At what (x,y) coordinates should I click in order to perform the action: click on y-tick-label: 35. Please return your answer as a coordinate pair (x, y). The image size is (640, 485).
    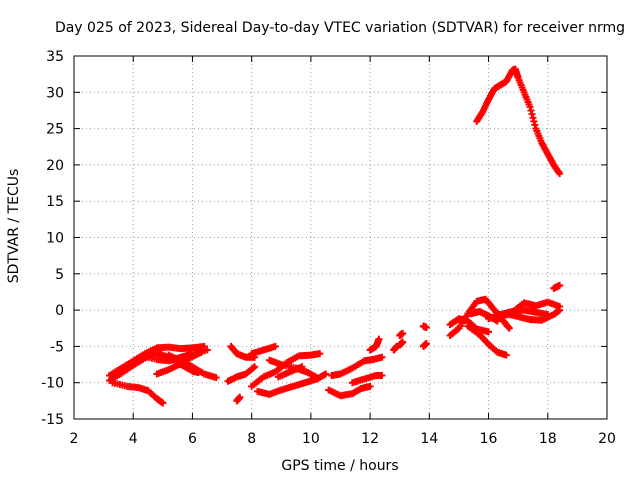
    Looking at the image, I should click on (55, 57).